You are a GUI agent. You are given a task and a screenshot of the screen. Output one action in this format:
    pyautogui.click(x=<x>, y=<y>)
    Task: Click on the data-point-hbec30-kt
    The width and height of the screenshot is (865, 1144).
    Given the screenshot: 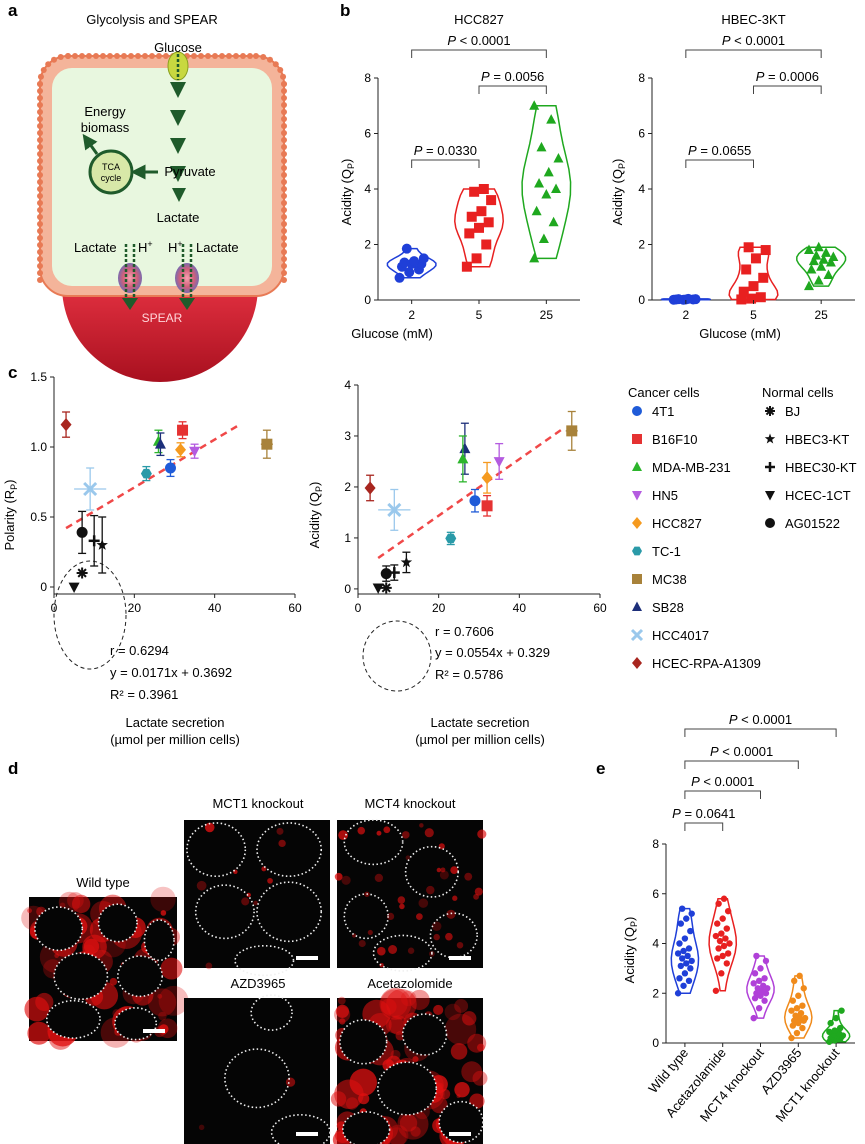 What is the action you would take?
    pyautogui.click(x=394, y=573)
    